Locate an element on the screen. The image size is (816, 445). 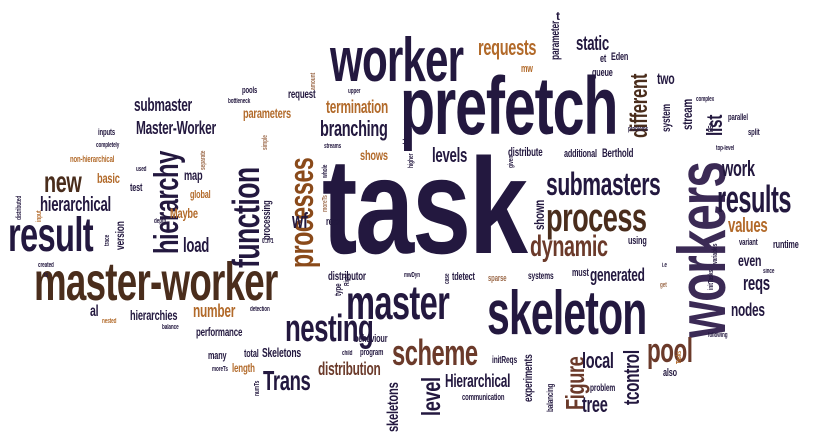
word-using: using is located at coordinates (637, 241).